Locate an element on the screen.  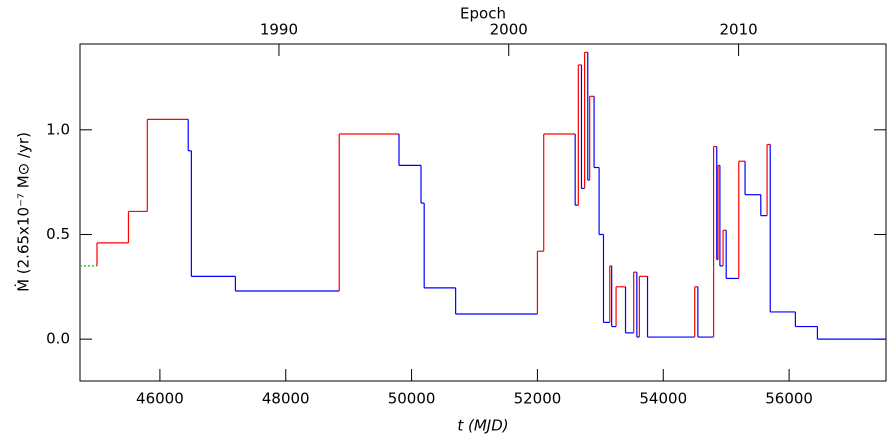
x-axis-label: t (MJD) is located at coordinates (482, 426).